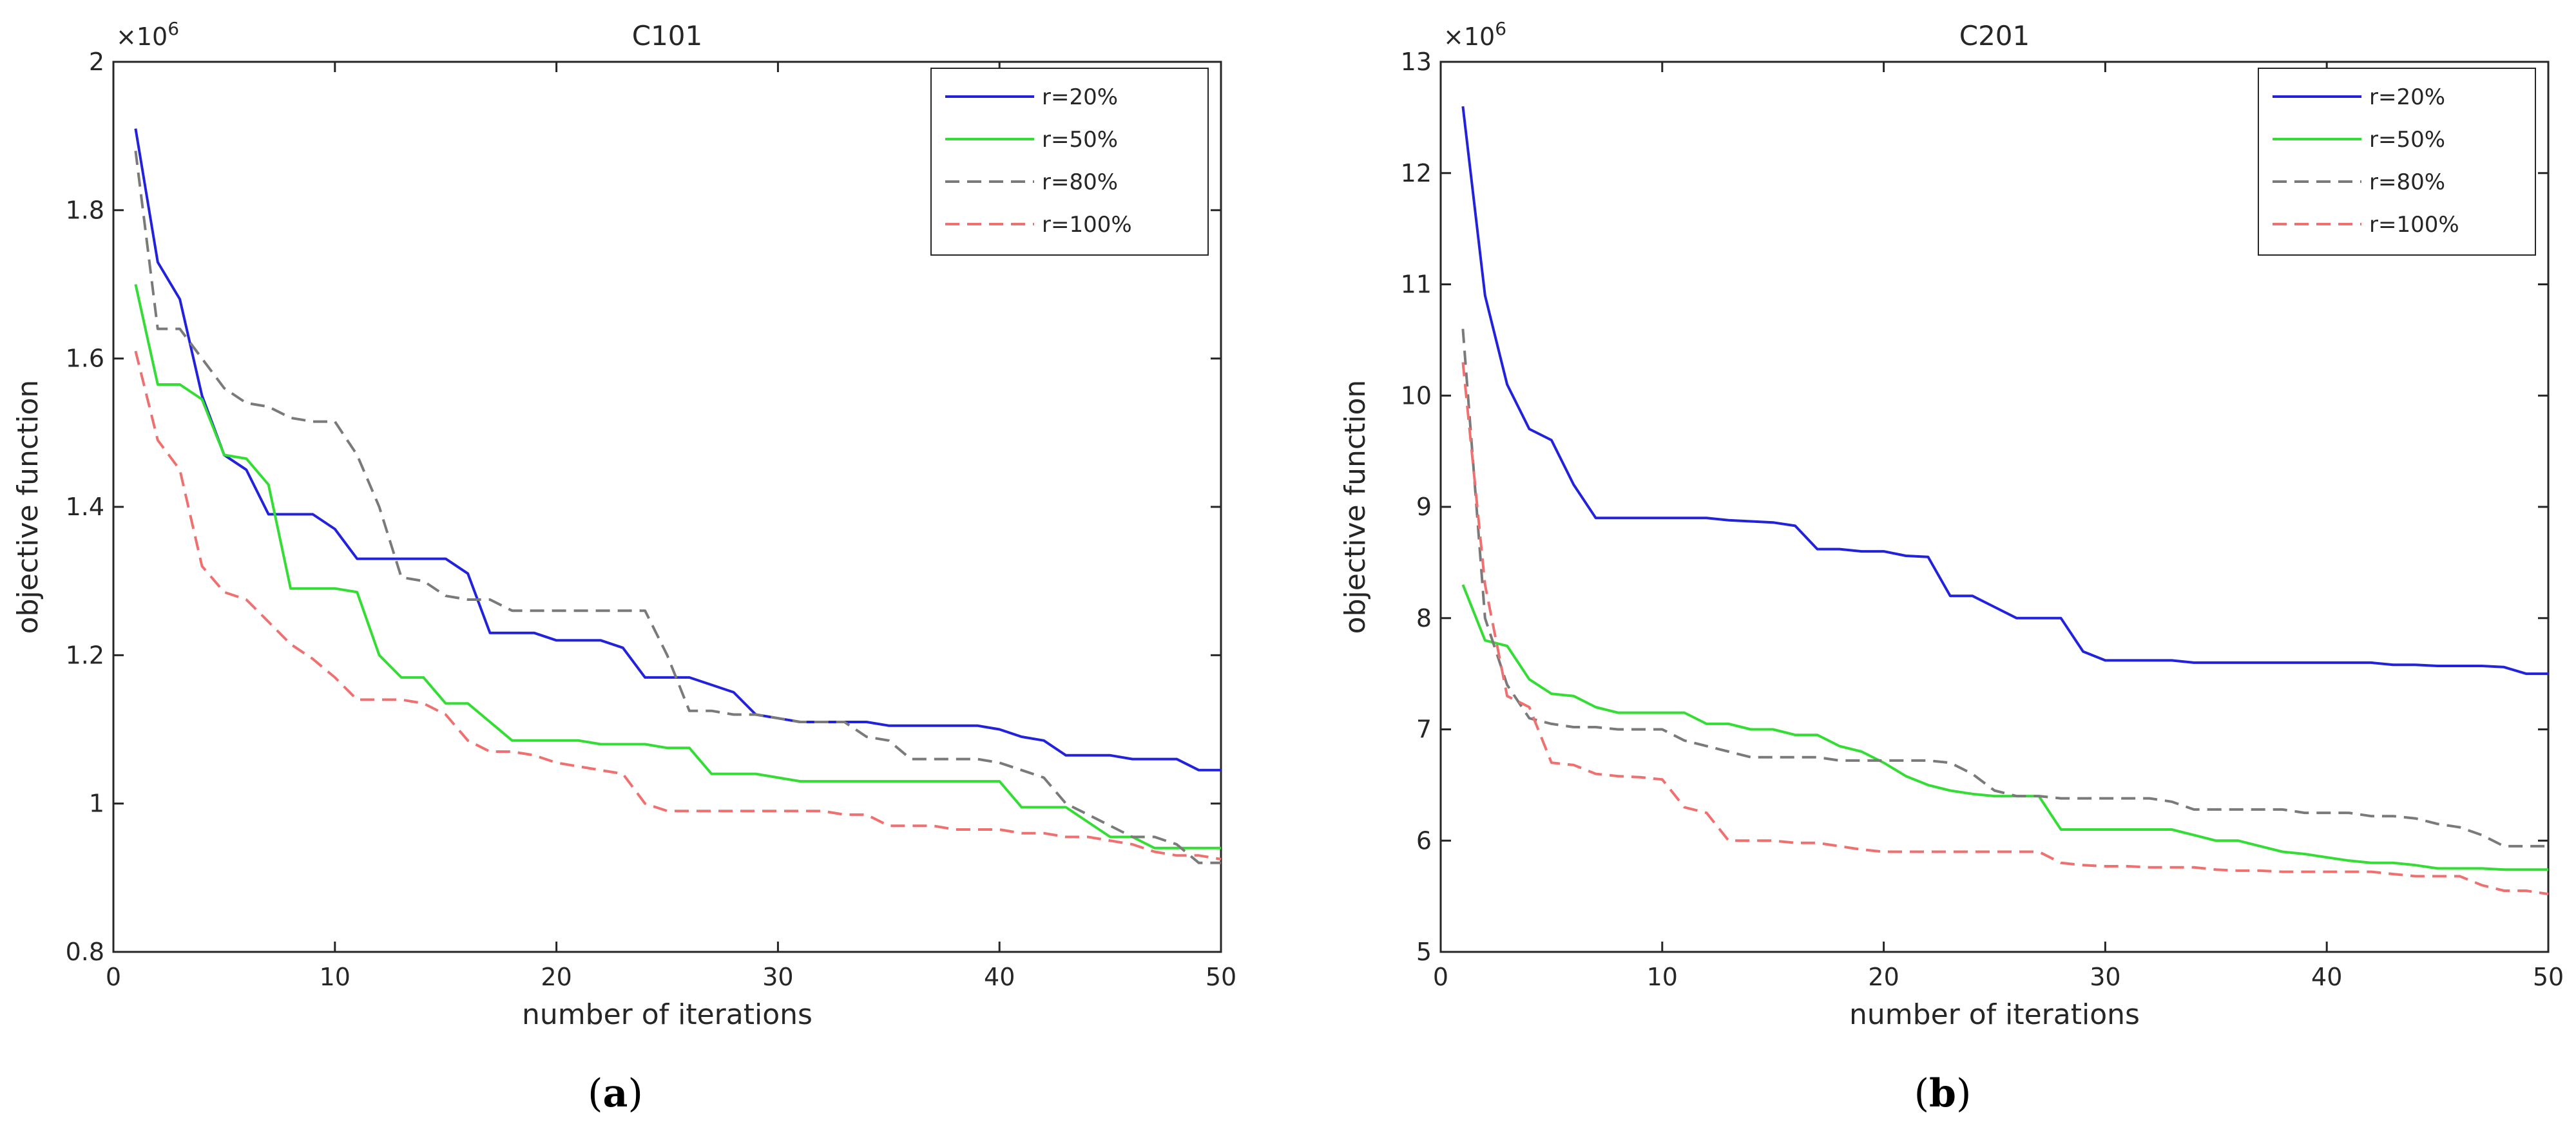 The height and width of the screenshot is (1129, 2576). I want to click on y-tick-label: 1.2, so click(85, 655).